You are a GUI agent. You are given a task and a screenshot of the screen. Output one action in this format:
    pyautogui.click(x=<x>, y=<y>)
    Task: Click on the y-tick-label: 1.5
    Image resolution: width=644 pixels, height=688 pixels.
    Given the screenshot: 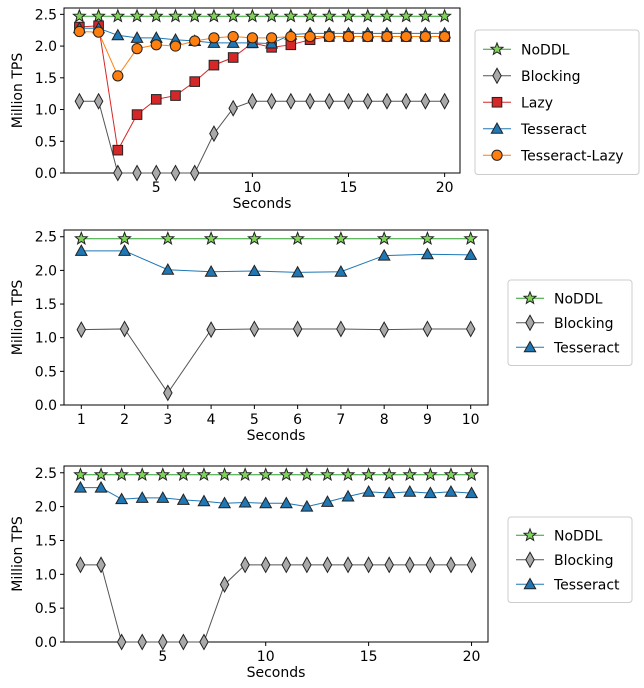 What is the action you would take?
    pyautogui.click(x=46, y=79)
    